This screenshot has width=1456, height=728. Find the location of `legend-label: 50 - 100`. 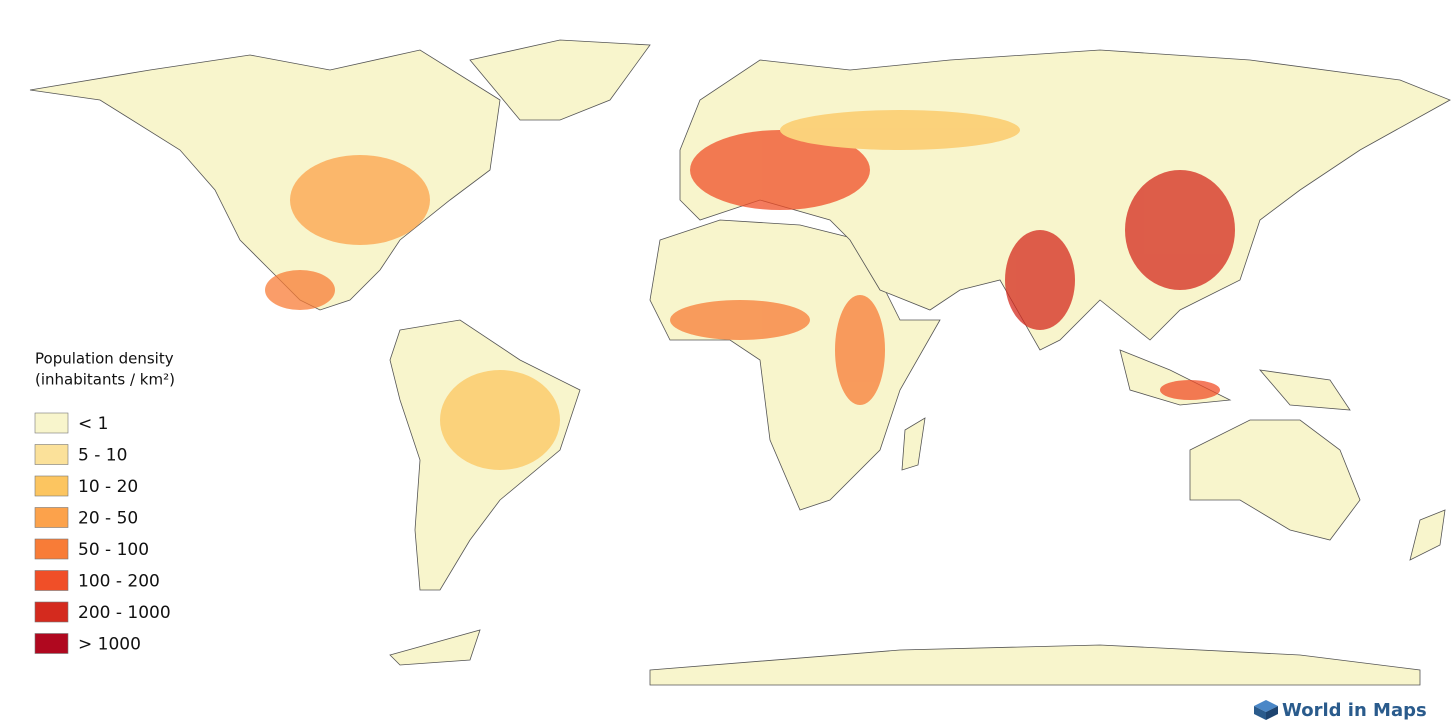

legend-label: 50 - 100 is located at coordinates (113, 550).